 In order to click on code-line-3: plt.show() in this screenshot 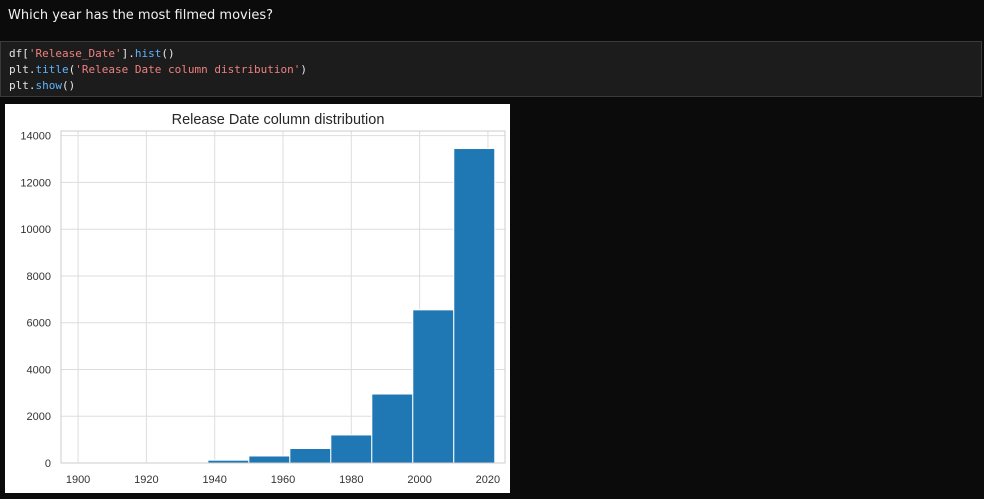, I will do `click(495, 86)`.